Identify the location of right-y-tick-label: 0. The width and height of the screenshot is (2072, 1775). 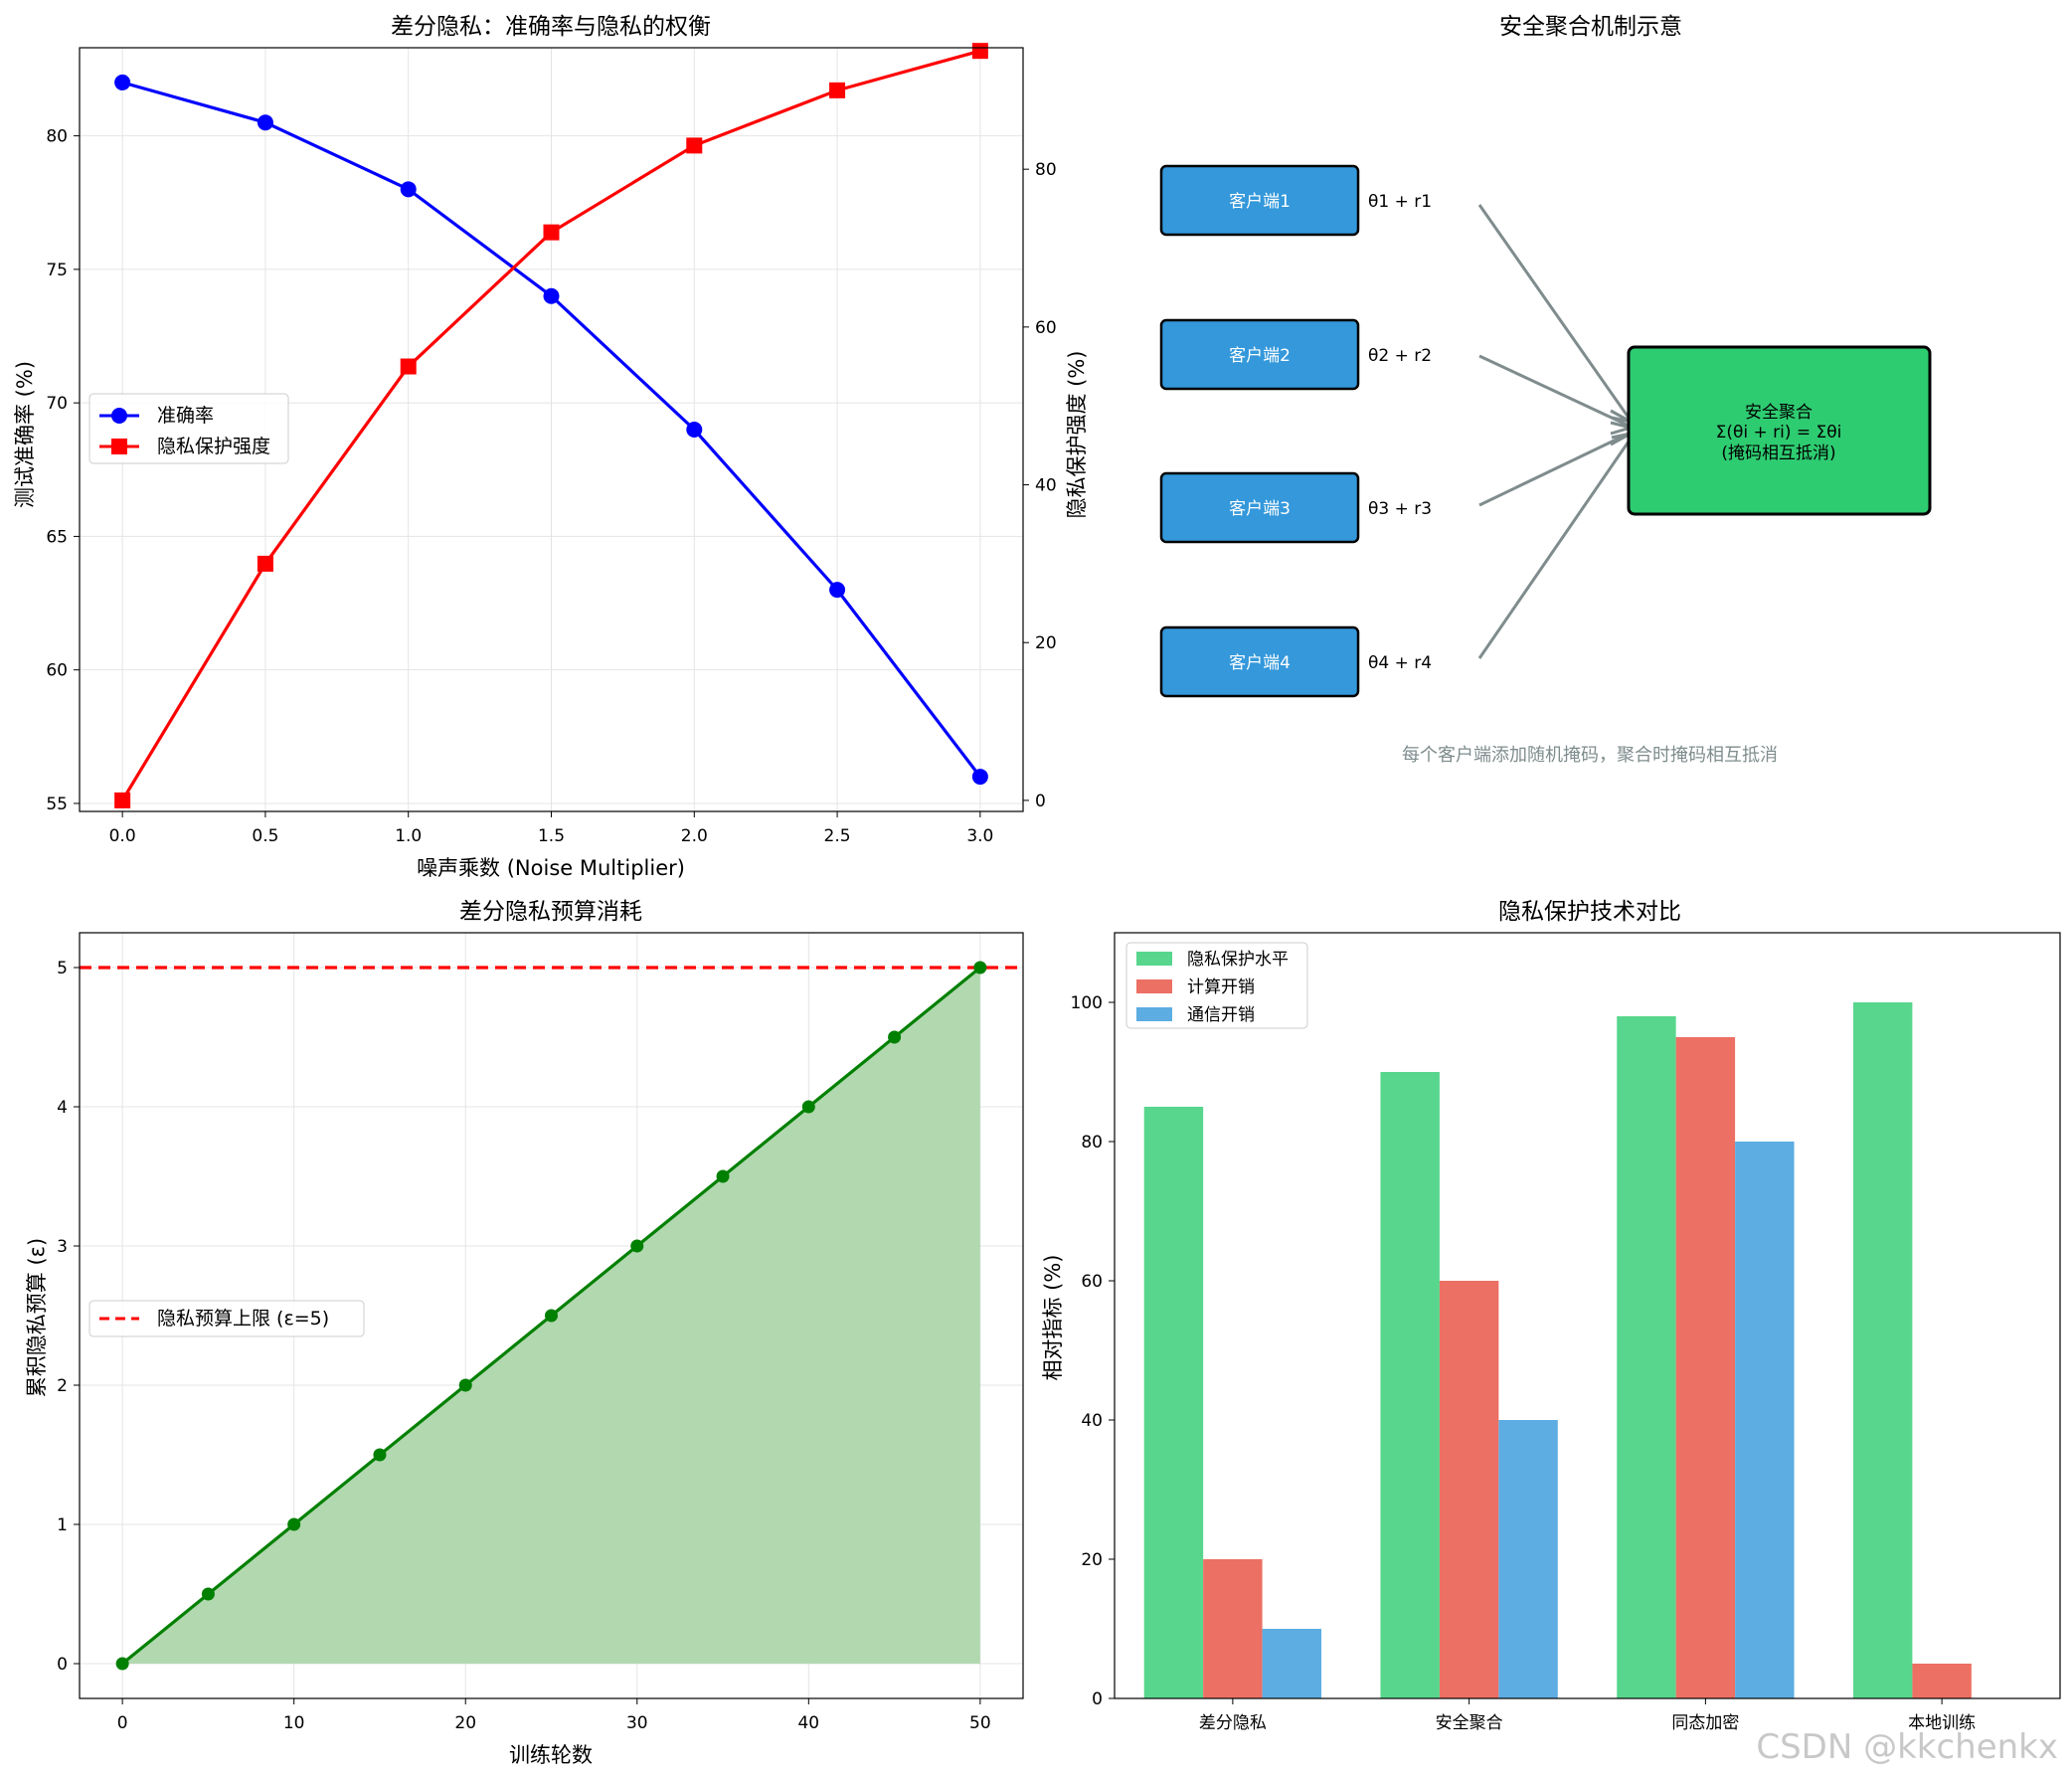
(1040, 801).